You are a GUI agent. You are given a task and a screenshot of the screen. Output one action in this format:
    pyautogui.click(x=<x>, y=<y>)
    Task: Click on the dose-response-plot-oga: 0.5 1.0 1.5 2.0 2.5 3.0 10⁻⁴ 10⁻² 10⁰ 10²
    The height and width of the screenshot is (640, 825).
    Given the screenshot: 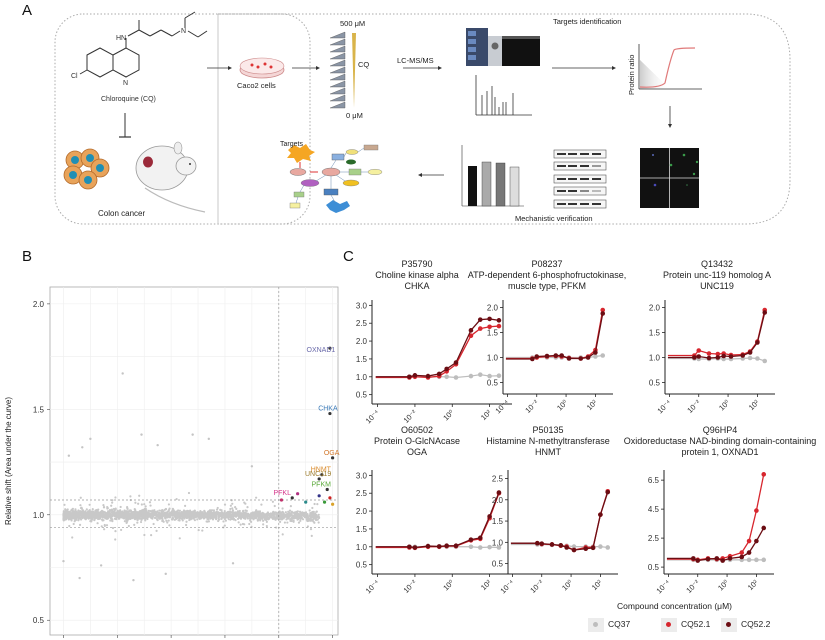 What is the action you would take?
    pyautogui.click(x=434, y=532)
    